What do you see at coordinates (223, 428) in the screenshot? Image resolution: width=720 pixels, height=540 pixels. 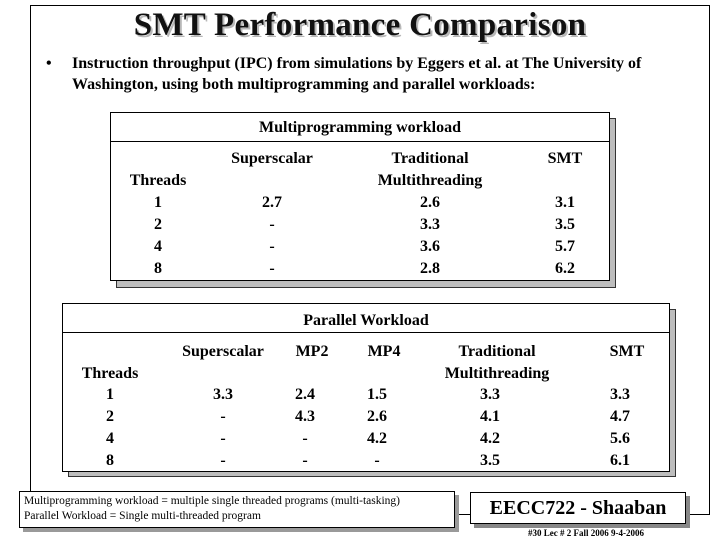 I see `parallel-superscalar-column: 3.3 - - -` at bounding box center [223, 428].